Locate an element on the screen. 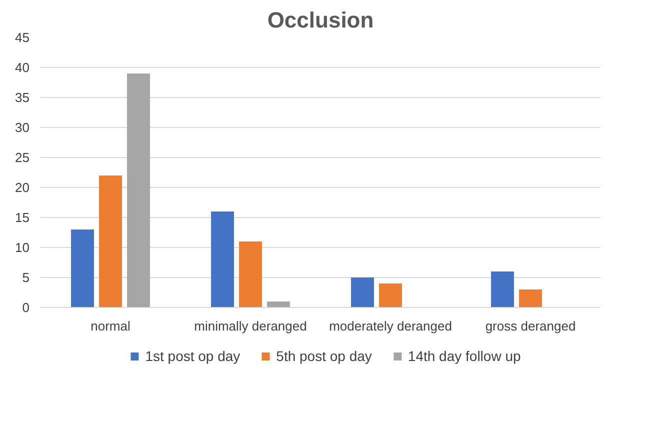  x-tick-label: moderately deranged is located at coordinates (390, 326).